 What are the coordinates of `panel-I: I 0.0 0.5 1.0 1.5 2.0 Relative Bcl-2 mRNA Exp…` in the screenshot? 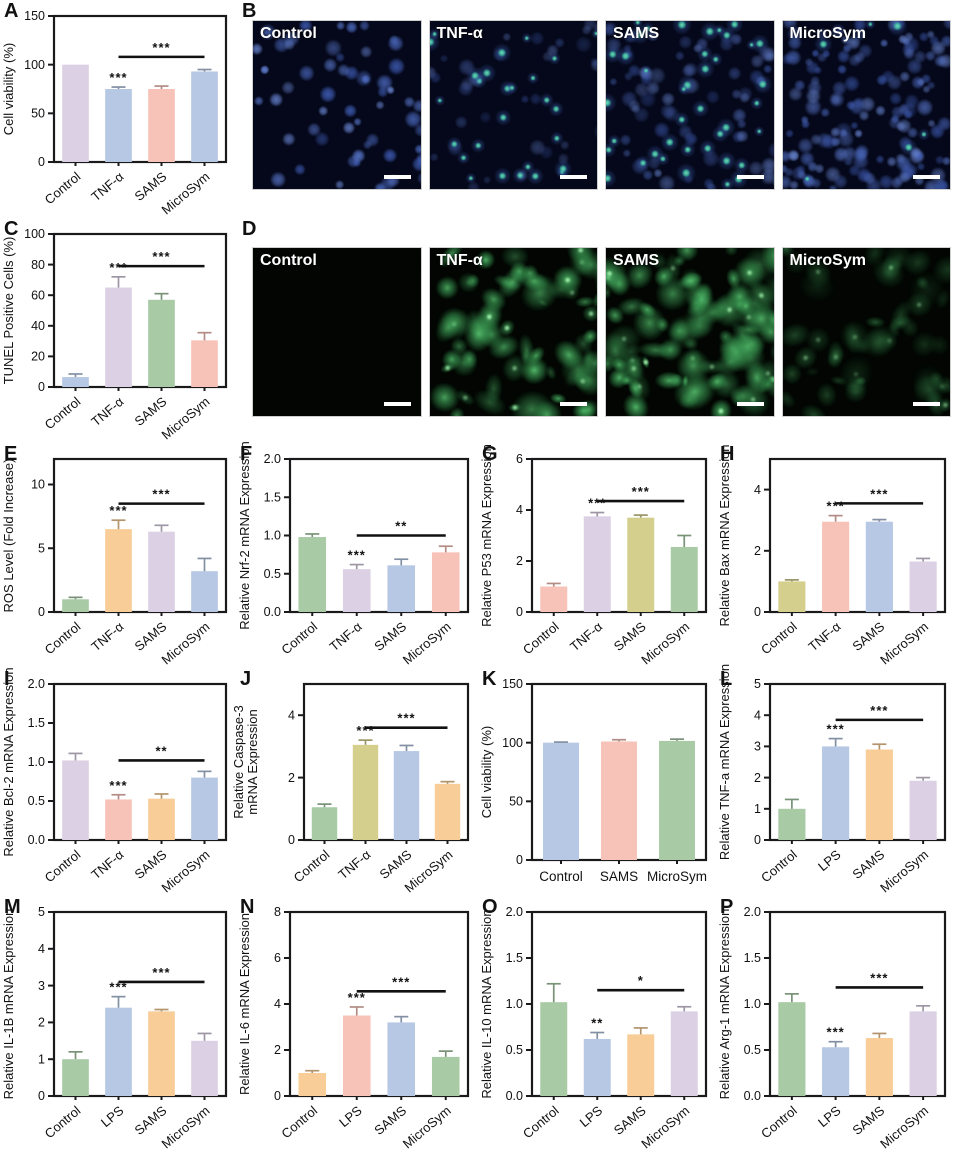 It's located at (118, 781).